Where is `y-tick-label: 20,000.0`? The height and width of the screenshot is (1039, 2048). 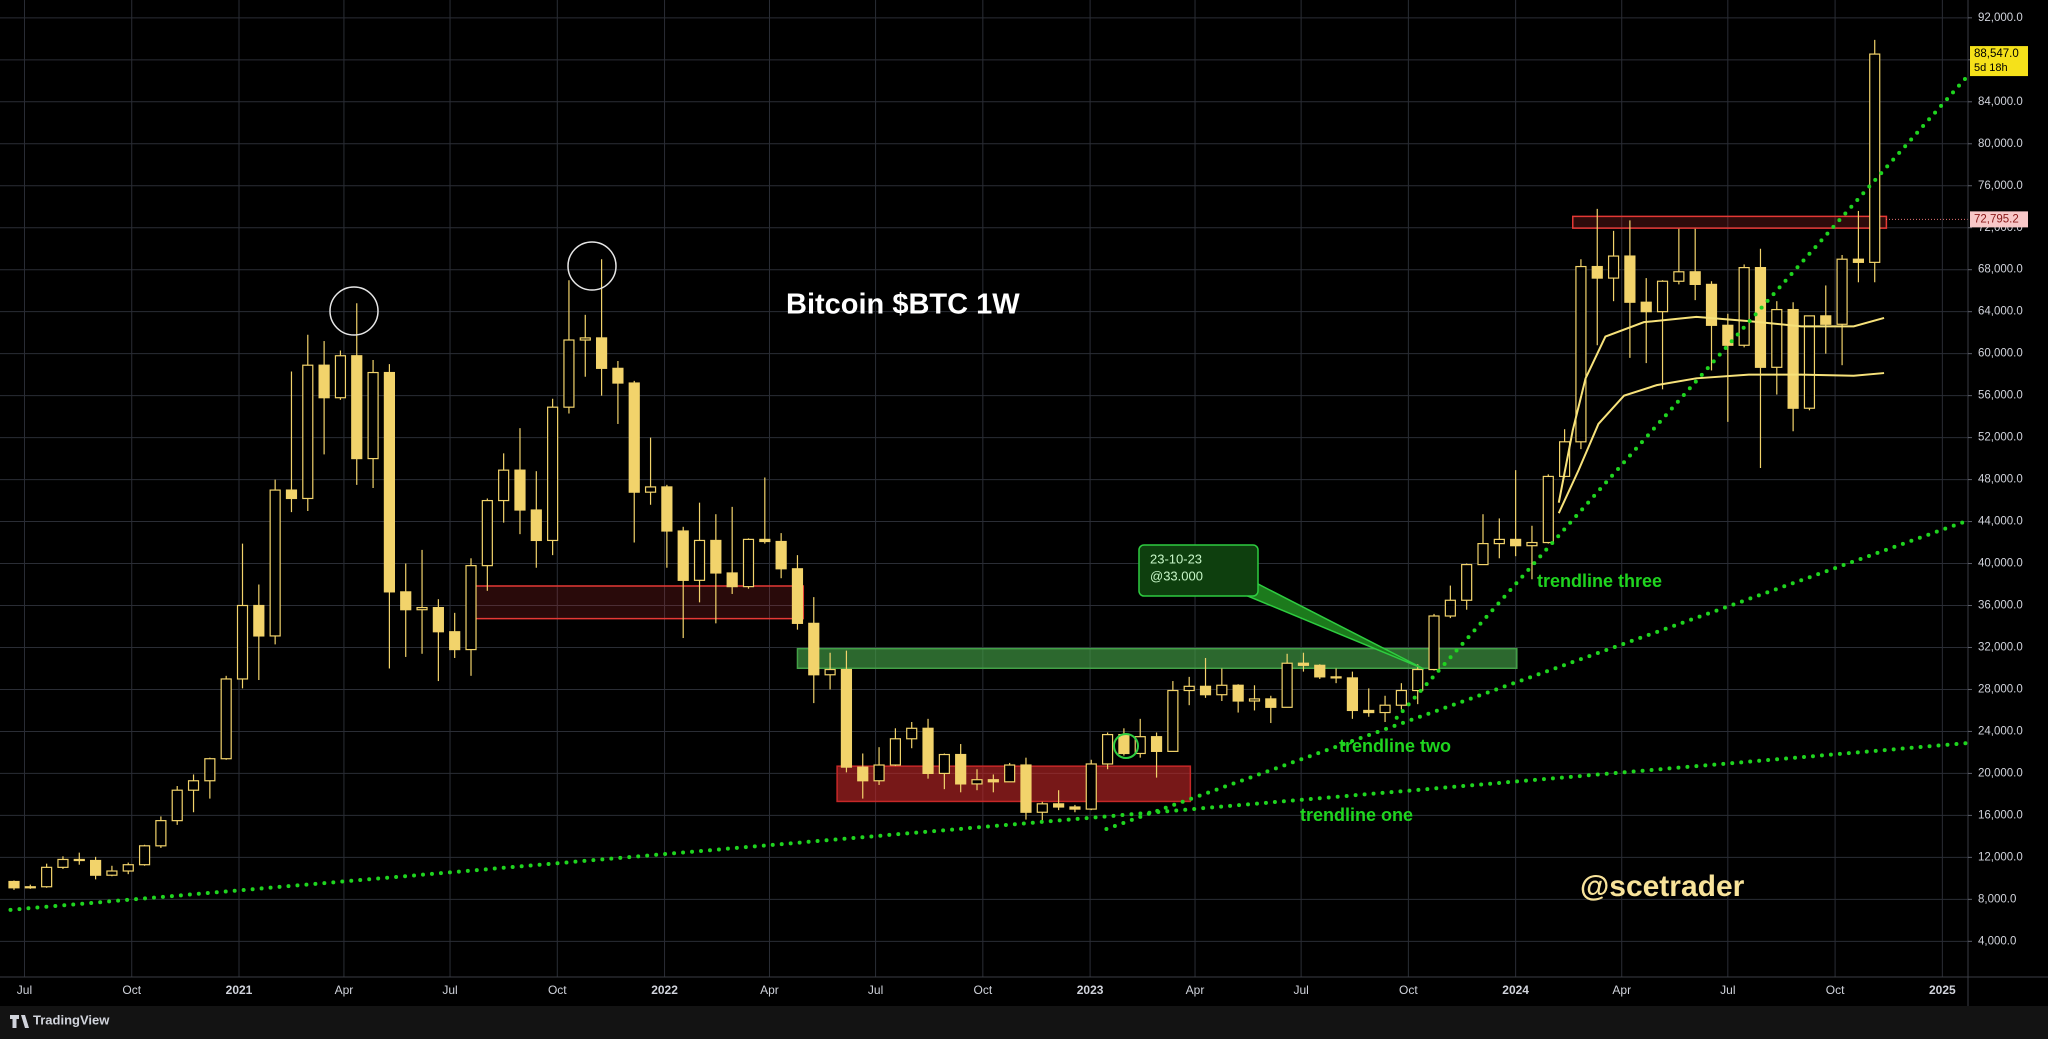 y-tick-label: 20,000.0 is located at coordinates (2000, 773).